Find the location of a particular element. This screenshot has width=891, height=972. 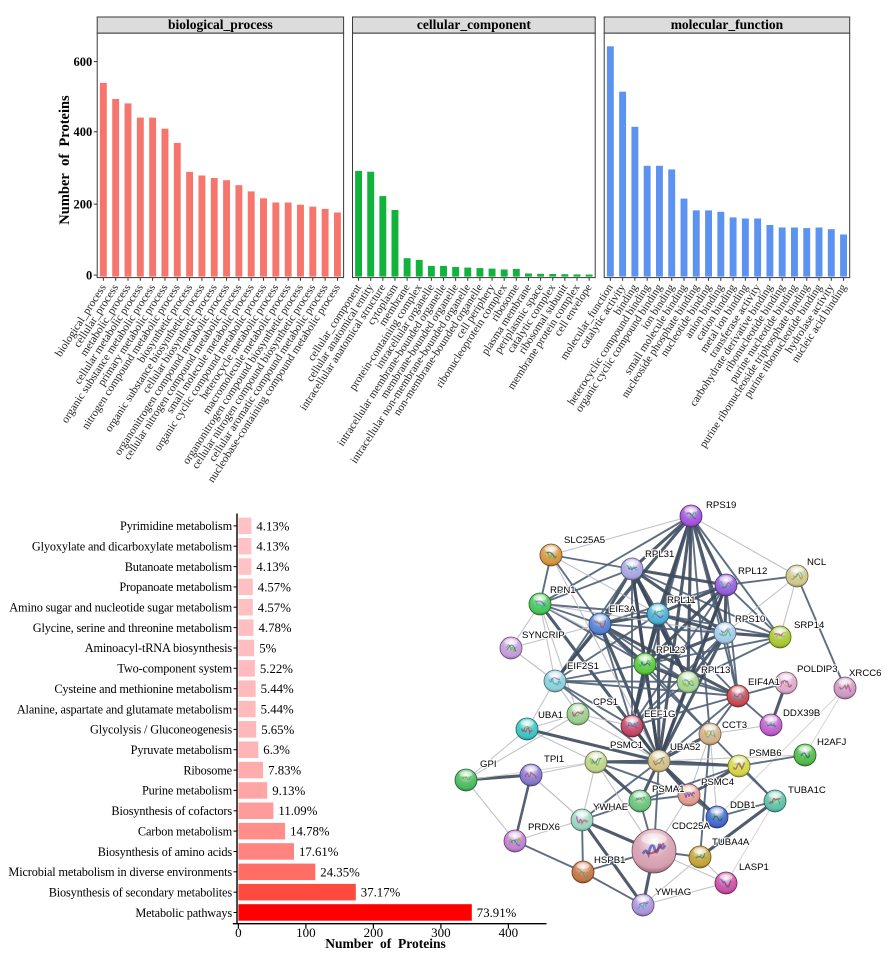

svg-text: cellular_component is located at coordinates (474, 24).